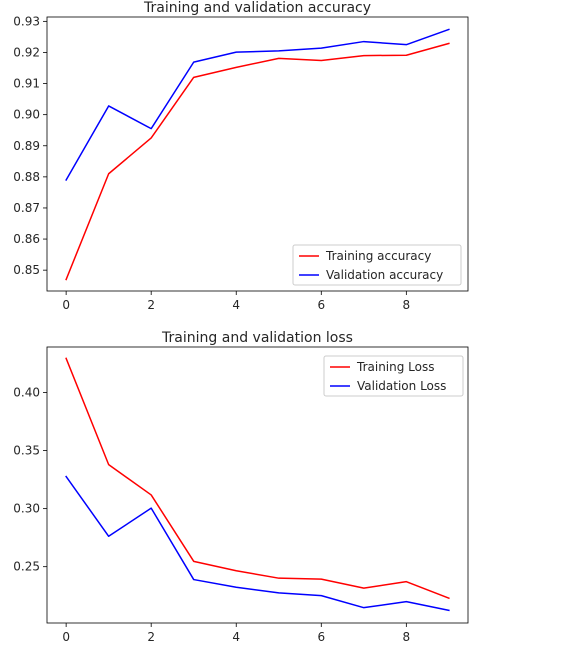 The height and width of the screenshot is (654, 566). Describe the element at coordinates (321, 305) in the screenshot. I see `accuracy-x-tick-label: 6` at that location.